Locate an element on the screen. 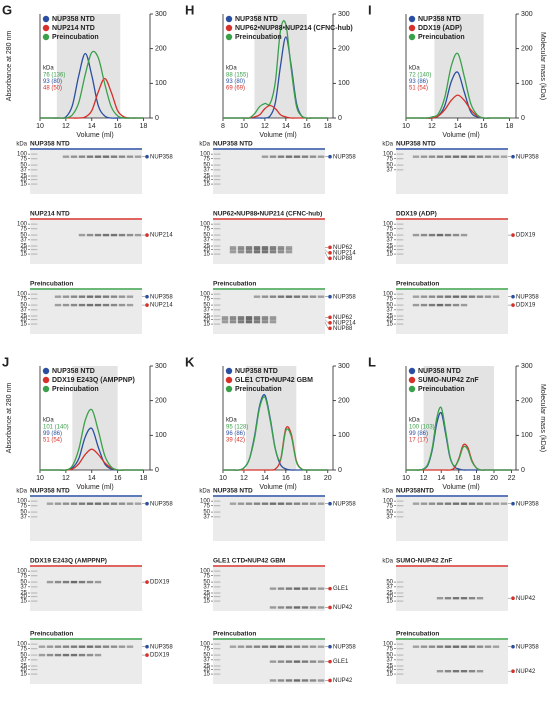 The width and height of the screenshot is (550, 704). legend-marker is located at coordinates (412, 389).